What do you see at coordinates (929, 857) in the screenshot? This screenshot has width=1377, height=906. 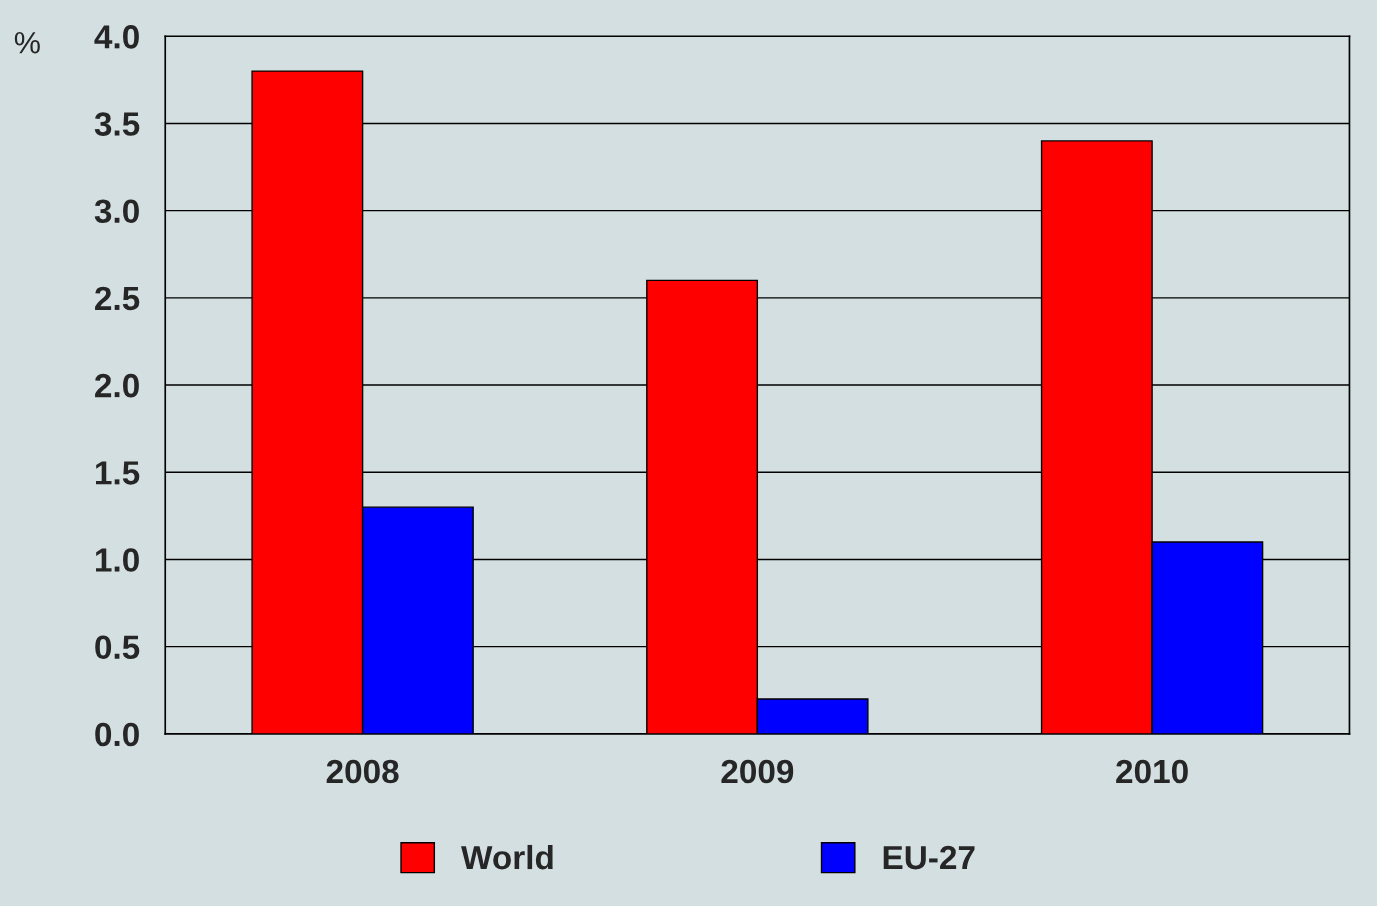 I see `legend-label: EU-27` at bounding box center [929, 857].